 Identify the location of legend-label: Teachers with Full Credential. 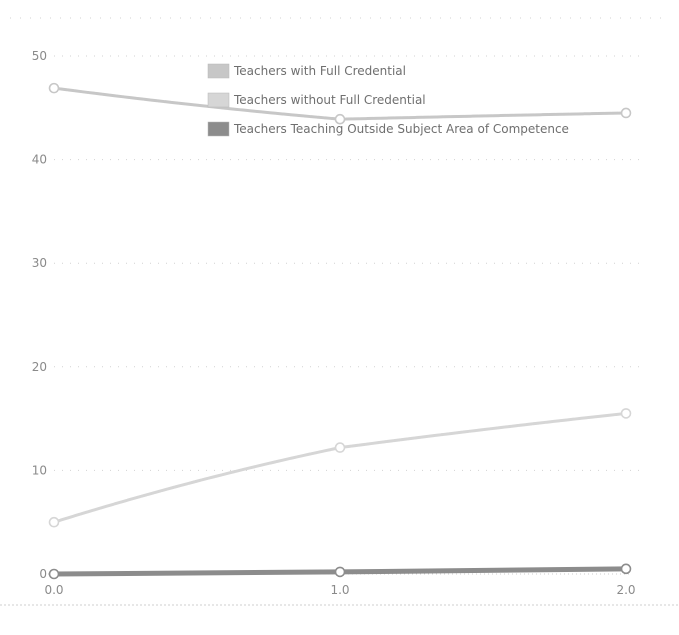
(319, 71).